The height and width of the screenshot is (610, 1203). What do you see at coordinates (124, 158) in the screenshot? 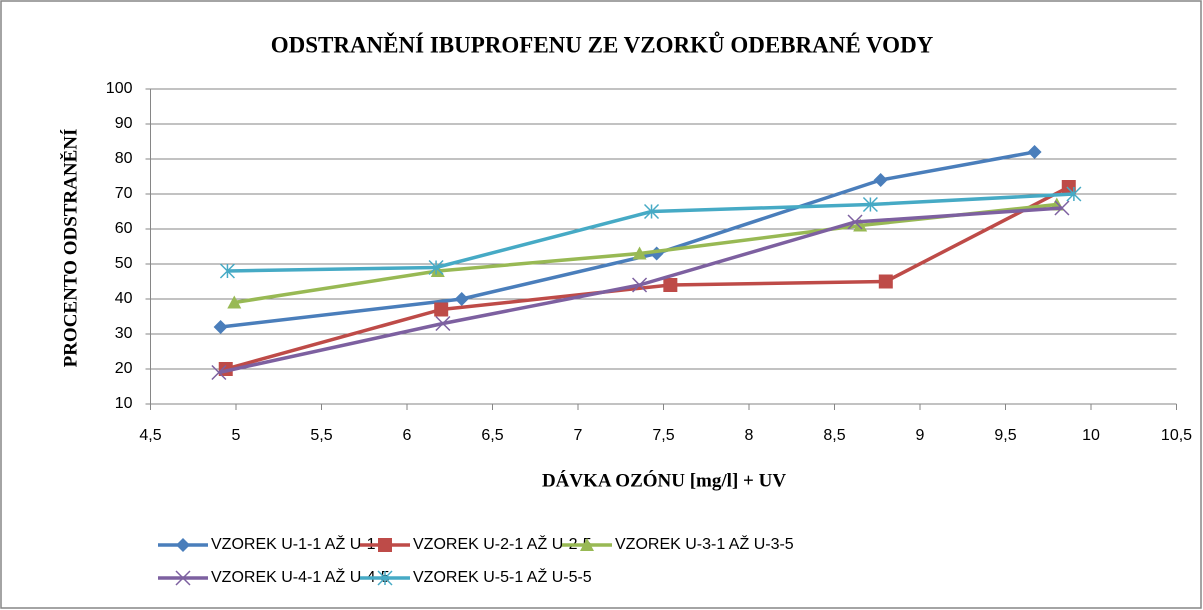
I see `y-tick-label: 80` at bounding box center [124, 158].